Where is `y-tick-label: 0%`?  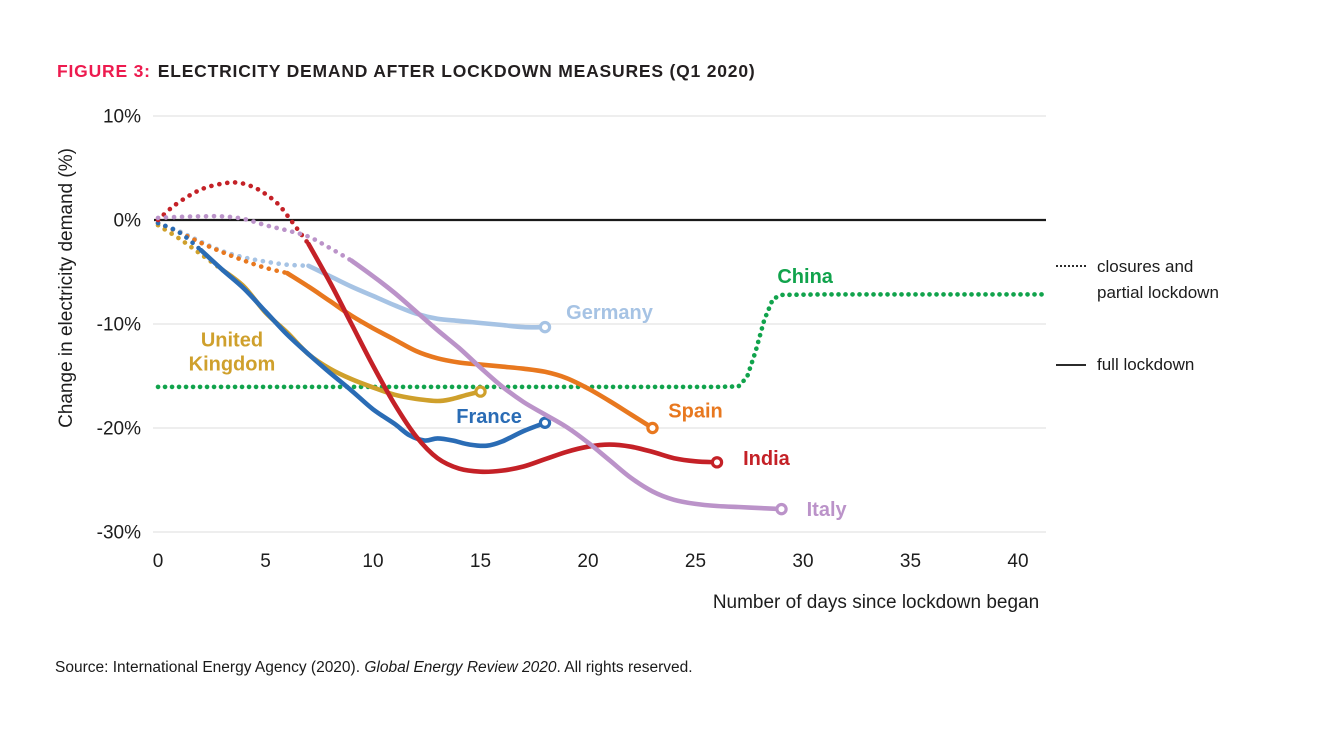 y-tick-label: 0% is located at coordinates (128, 221).